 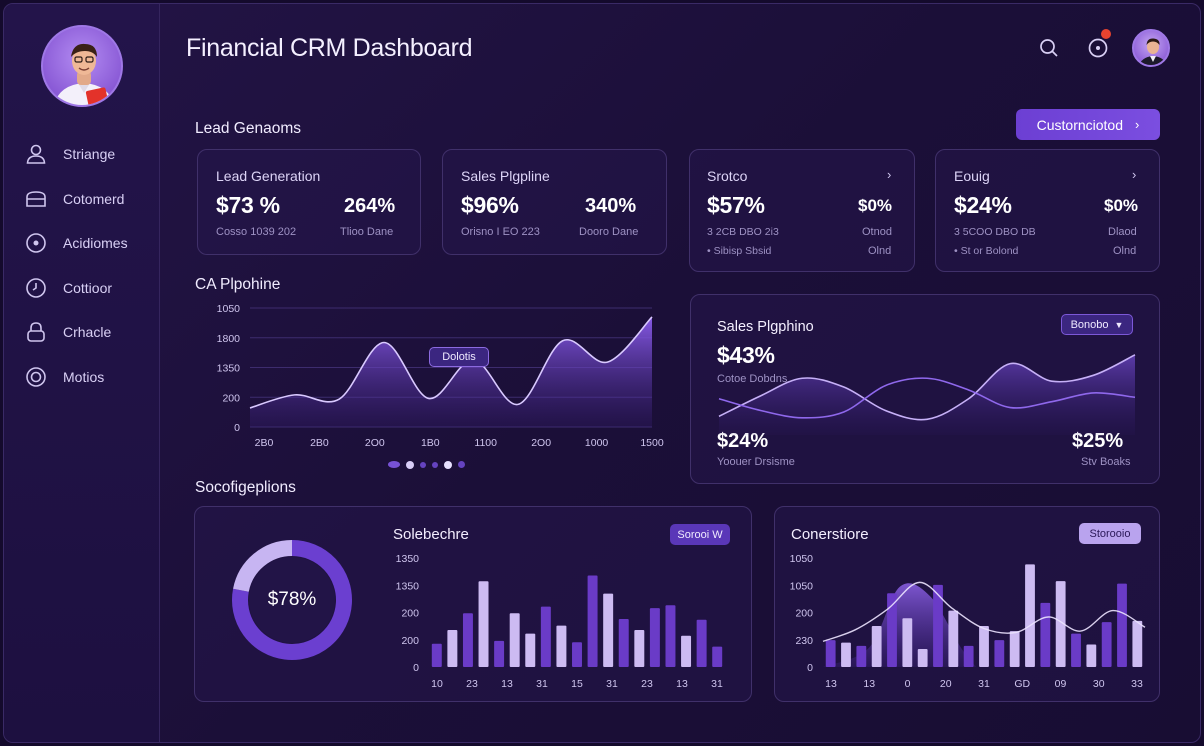 What do you see at coordinates (410, 614) in the screenshot?
I see `y-tick-label: 200` at bounding box center [410, 614].